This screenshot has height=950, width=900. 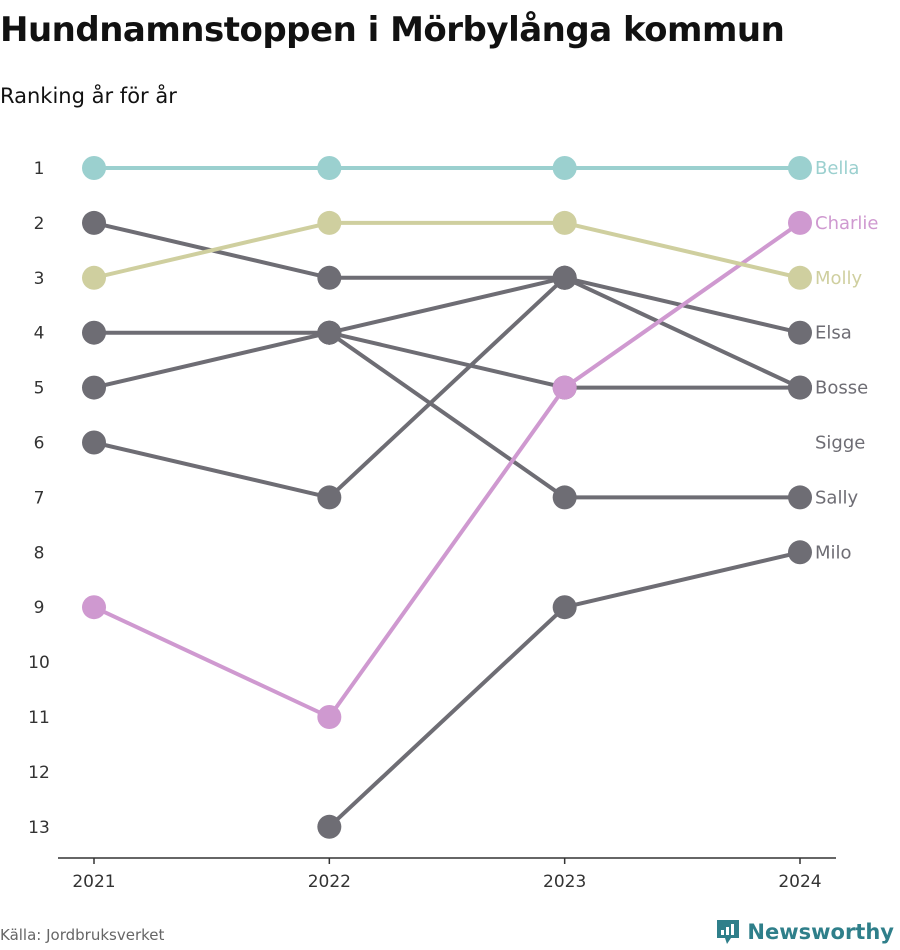 I want to click on series-end-label: Milo, so click(x=833, y=552).